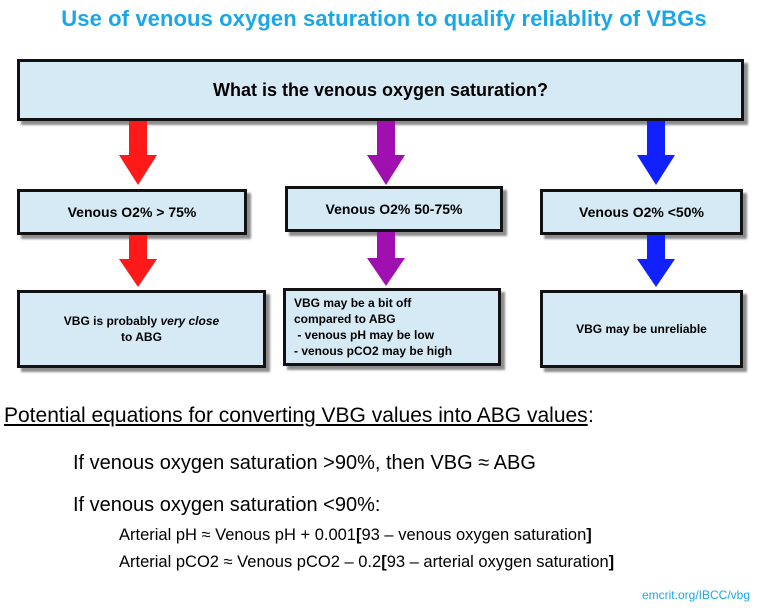  What do you see at coordinates (345, 319) in the screenshot?
I see `outcome-mid-line: compared to ABG` at bounding box center [345, 319].